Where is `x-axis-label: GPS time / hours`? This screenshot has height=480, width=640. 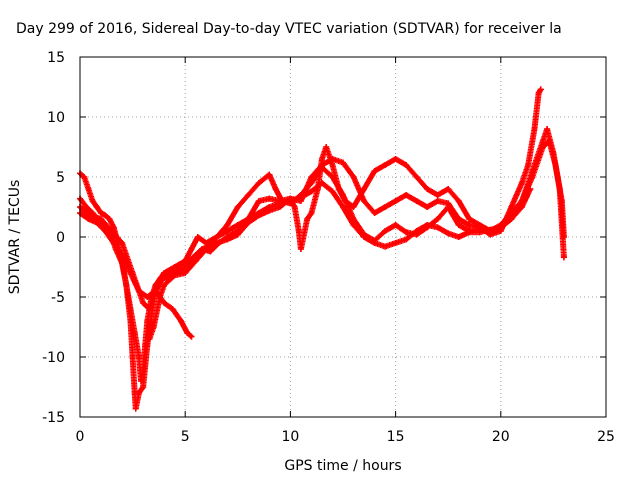
x-axis-label: GPS time / hours is located at coordinates (342, 466).